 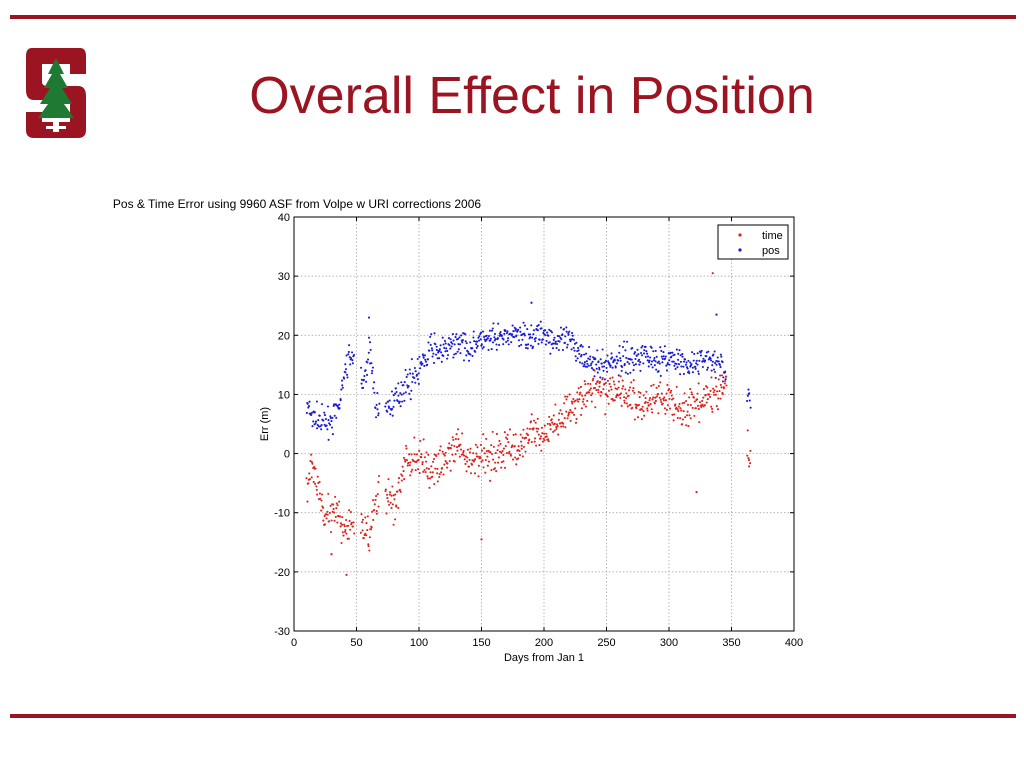 I want to click on y-tick-label: 20, so click(x=284, y=336).